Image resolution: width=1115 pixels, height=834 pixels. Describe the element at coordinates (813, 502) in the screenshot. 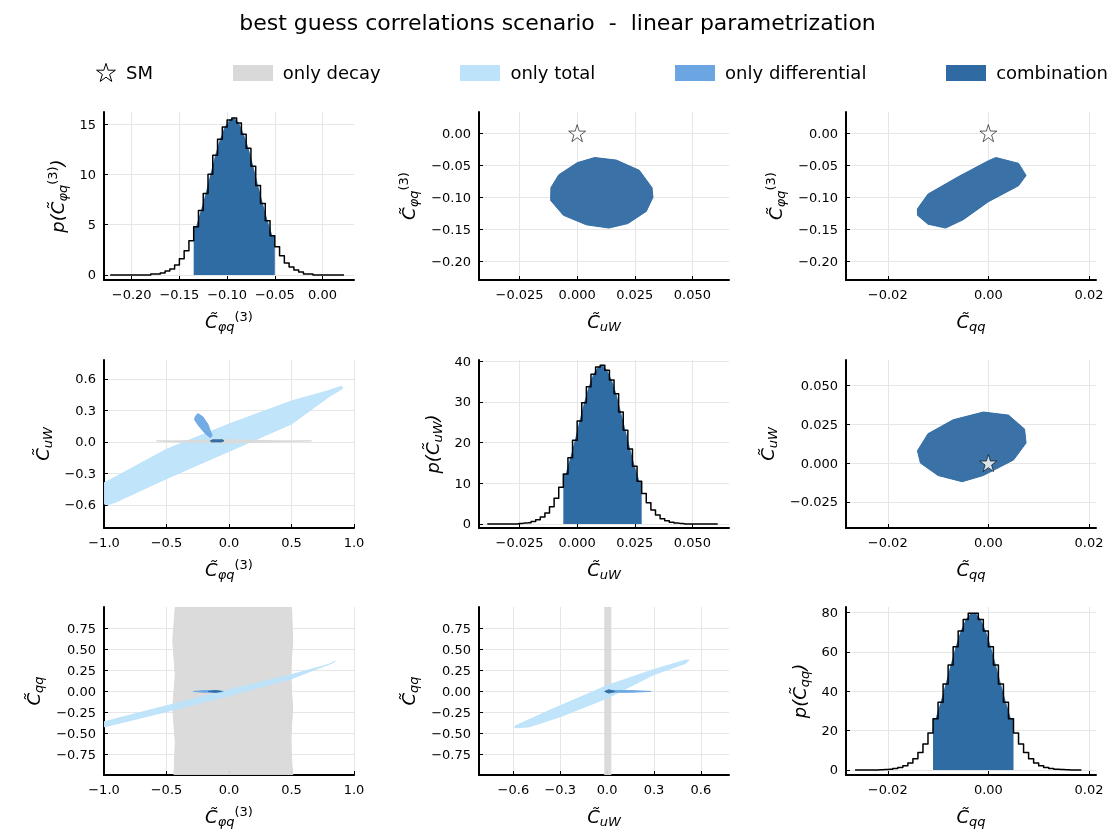

I see `y-tick-label: −0.025` at that location.